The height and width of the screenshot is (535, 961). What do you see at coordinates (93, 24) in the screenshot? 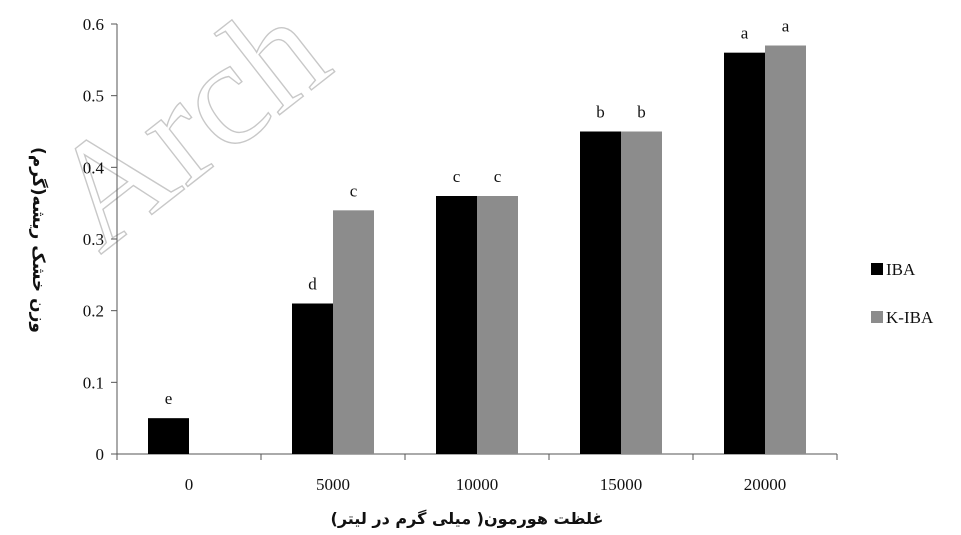
I see `y-tick-label: 0.6` at bounding box center [93, 24].